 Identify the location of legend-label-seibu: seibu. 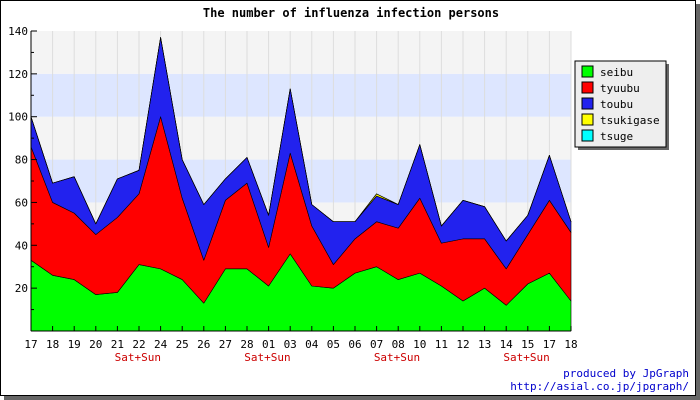
(616, 72).